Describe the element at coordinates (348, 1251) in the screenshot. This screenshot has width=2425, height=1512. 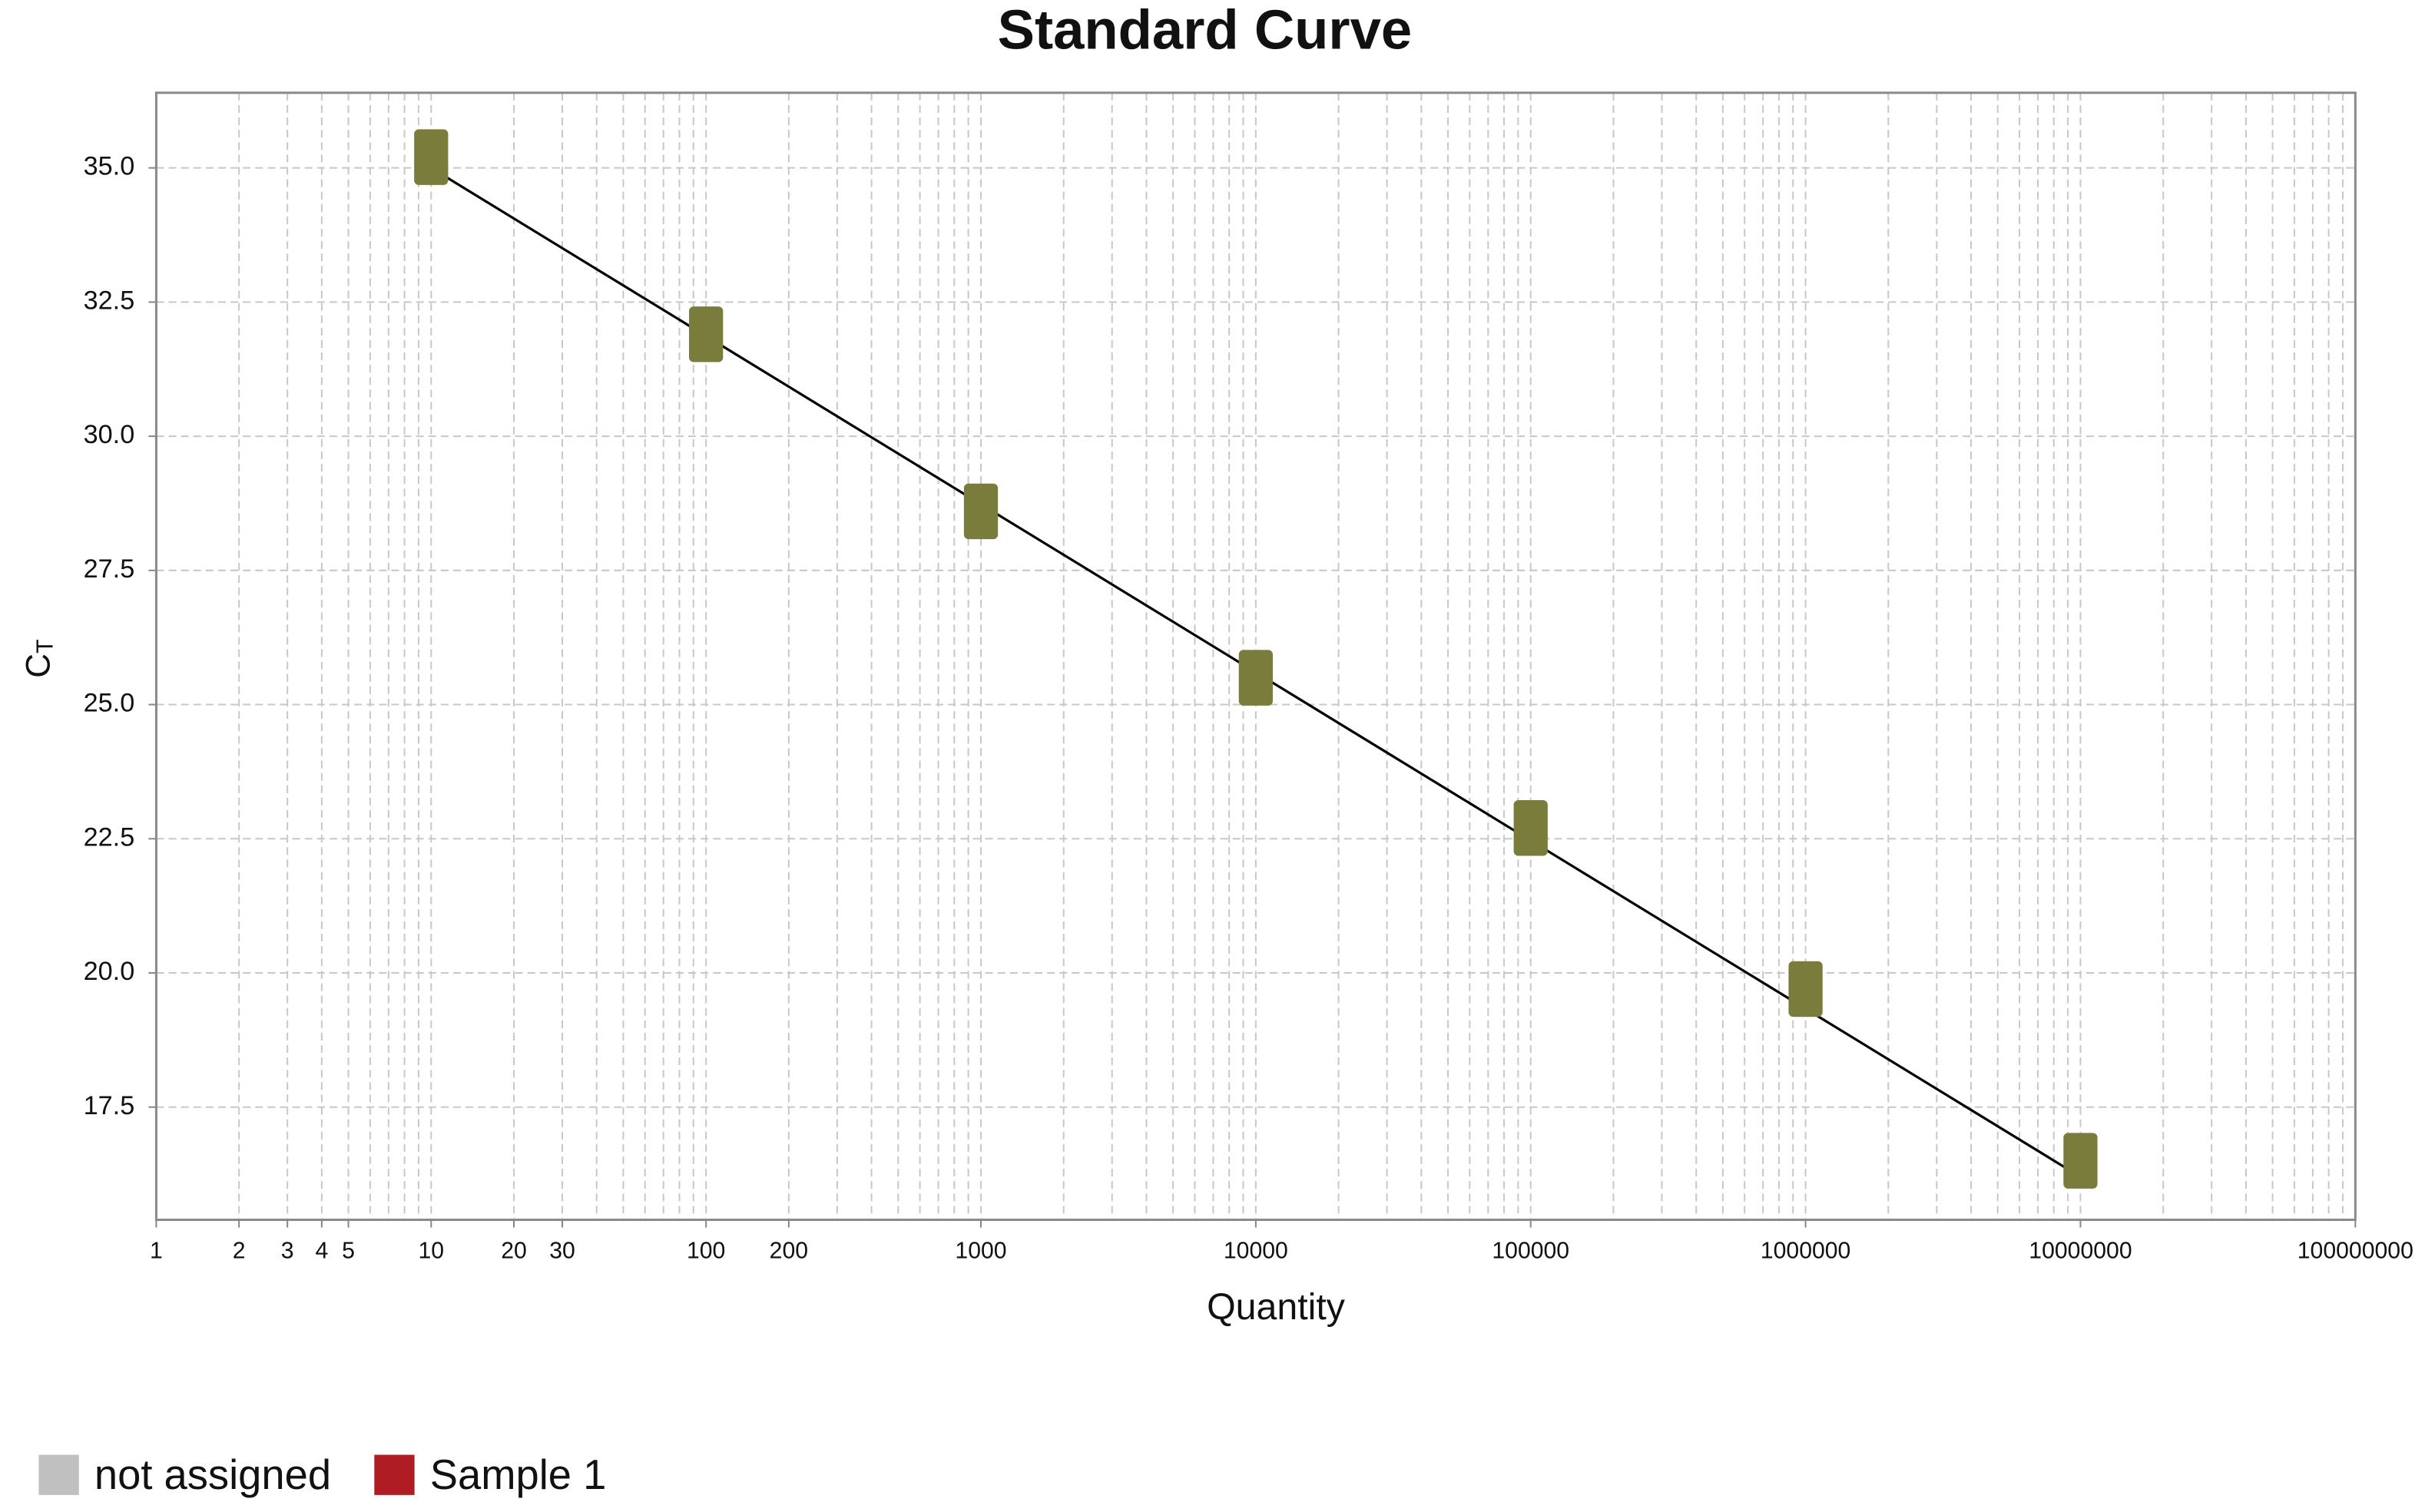
I see `x-tick-label: 5` at that location.